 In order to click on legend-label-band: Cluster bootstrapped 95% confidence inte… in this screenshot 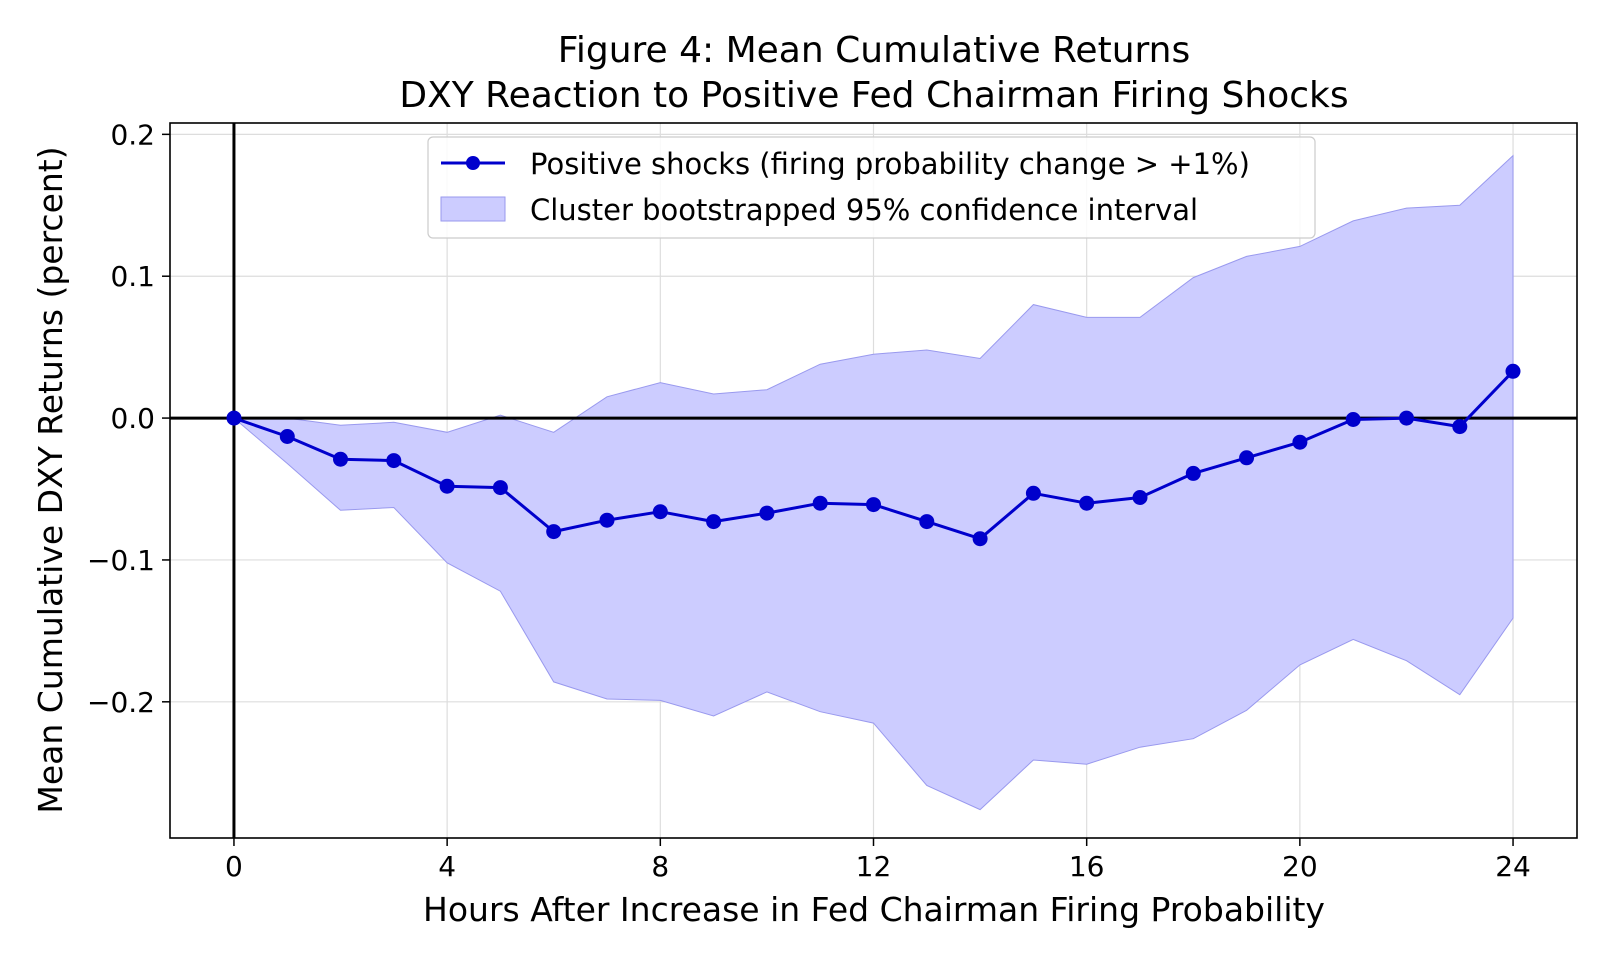, I will do `click(864, 210)`.